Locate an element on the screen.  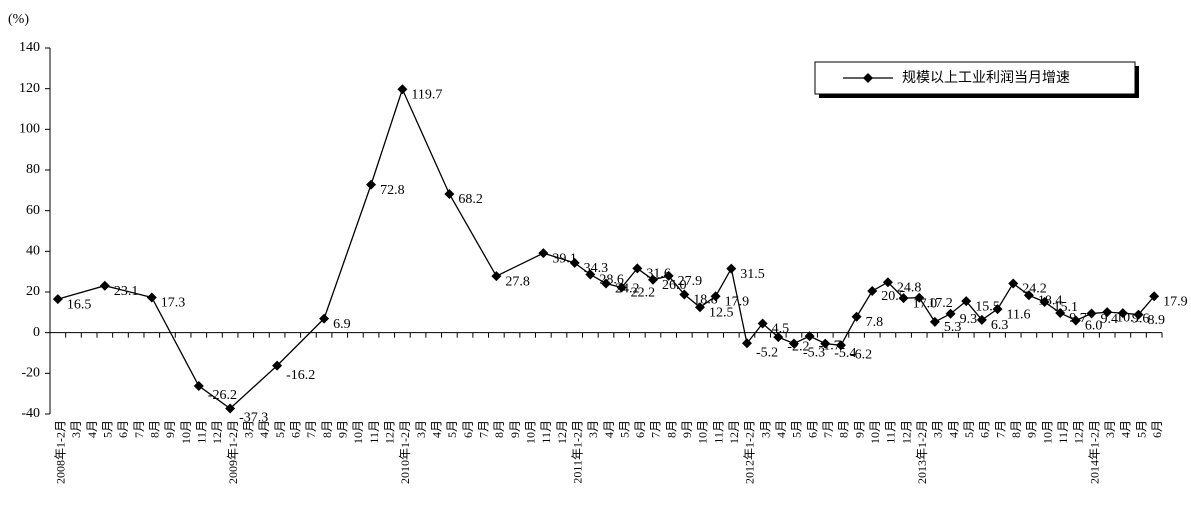
data-label: 17.9 is located at coordinates (737, 301).